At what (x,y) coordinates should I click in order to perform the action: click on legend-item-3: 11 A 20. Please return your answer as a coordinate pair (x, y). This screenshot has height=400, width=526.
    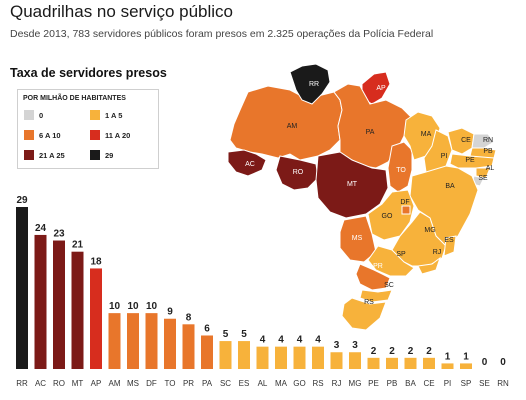
    Looking at the image, I should click on (110, 135).